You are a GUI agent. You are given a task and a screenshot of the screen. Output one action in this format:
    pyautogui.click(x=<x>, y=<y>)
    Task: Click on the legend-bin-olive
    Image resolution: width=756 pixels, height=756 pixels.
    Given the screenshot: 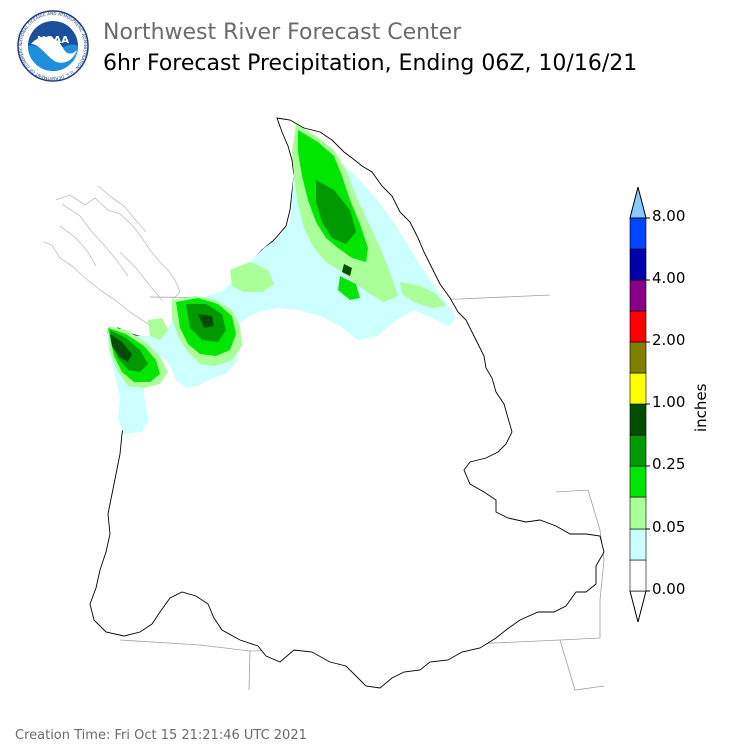 What is the action you would take?
    pyautogui.click(x=638, y=357)
    